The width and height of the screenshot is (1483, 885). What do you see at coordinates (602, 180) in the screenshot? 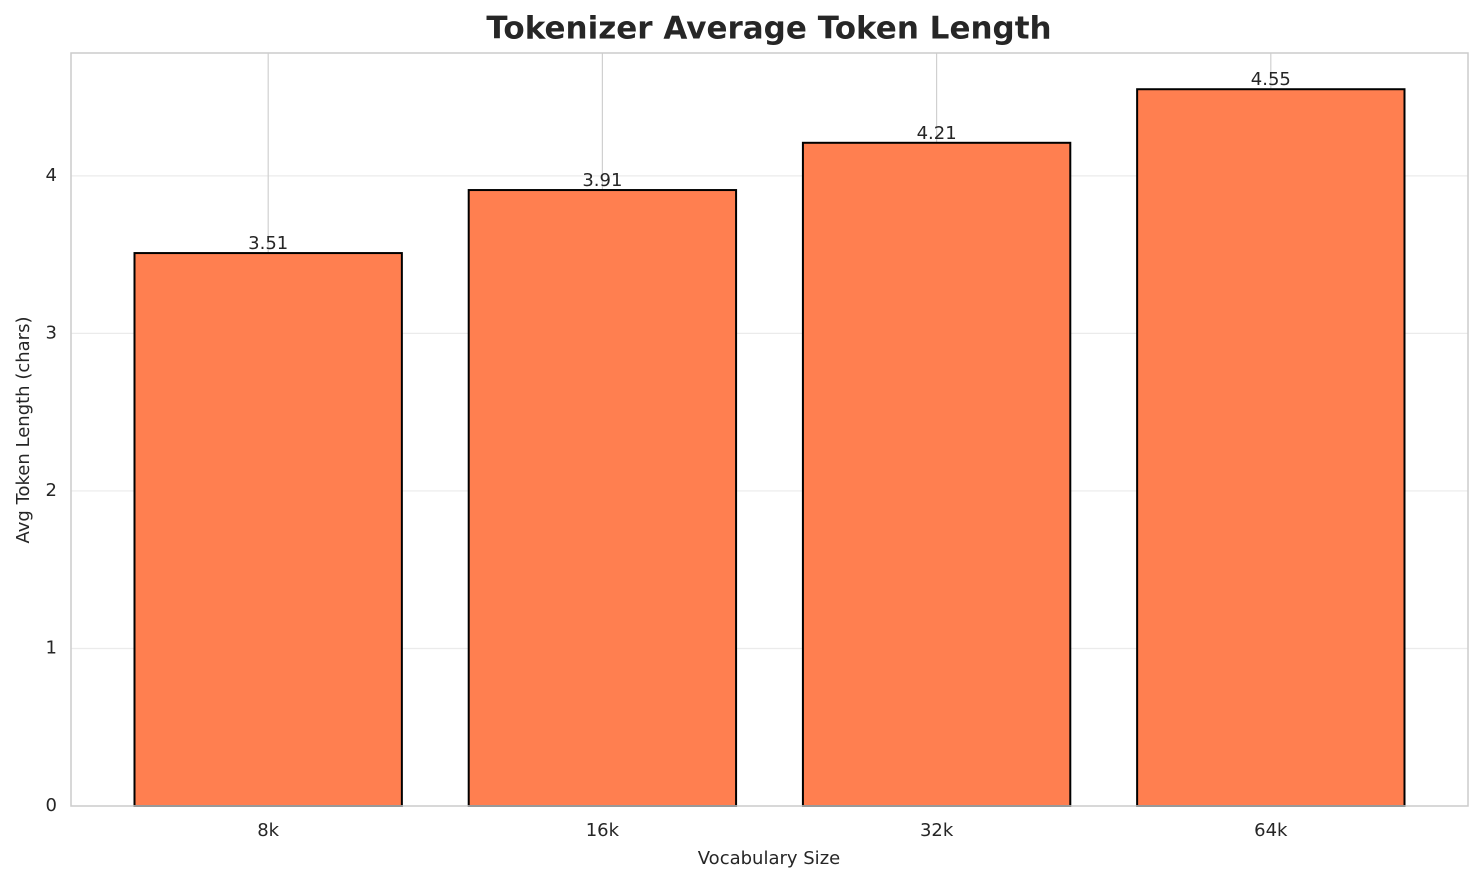
I see `value-label: 3.91` at bounding box center [602, 180].